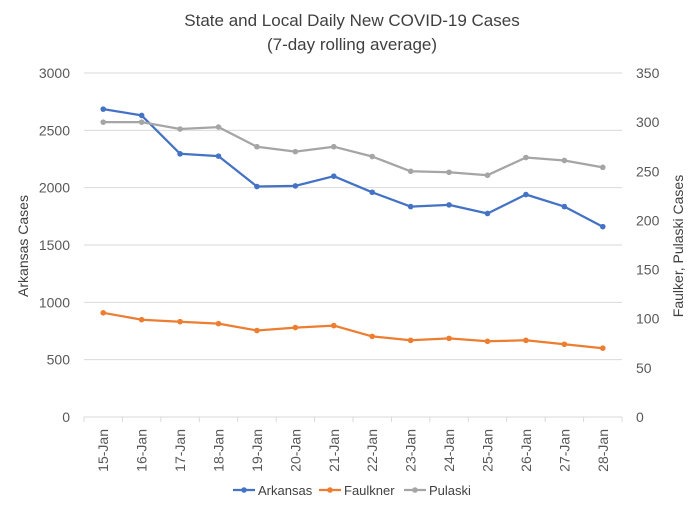  What do you see at coordinates (648, 220) in the screenshot?
I see `y2-tick-label: 200` at bounding box center [648, 220].